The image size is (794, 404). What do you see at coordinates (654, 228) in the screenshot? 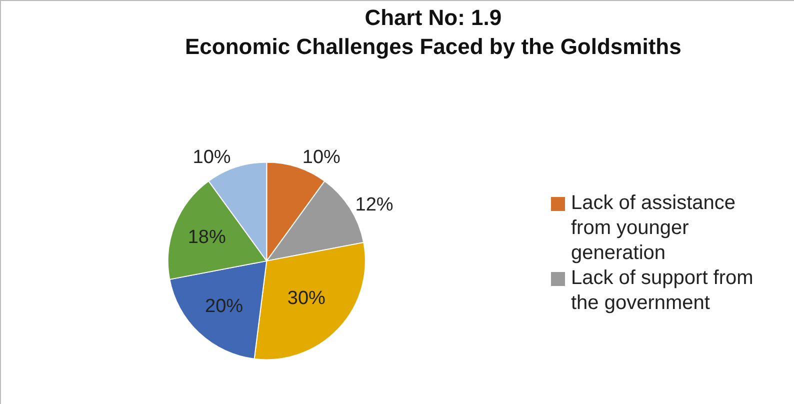
I see `legend-label: Lack of assistance from younger generation` at bounding box center [654, 228].